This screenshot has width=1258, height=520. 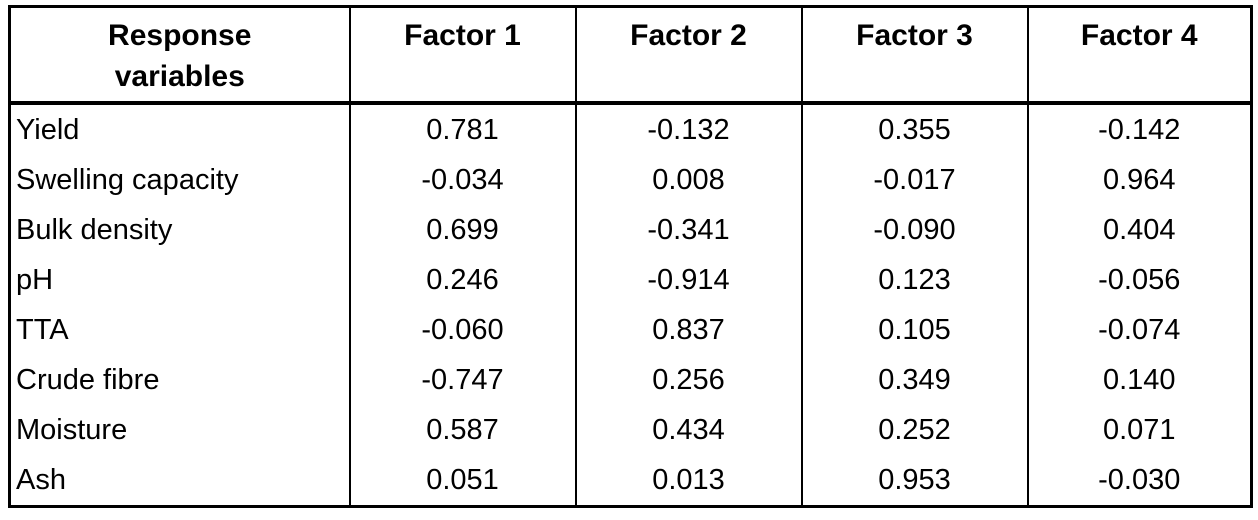 What do you see at coordinates (179, 430) in the screenshot?
I see `row-label-cell: Moisture` at bounding box center [179, 430].